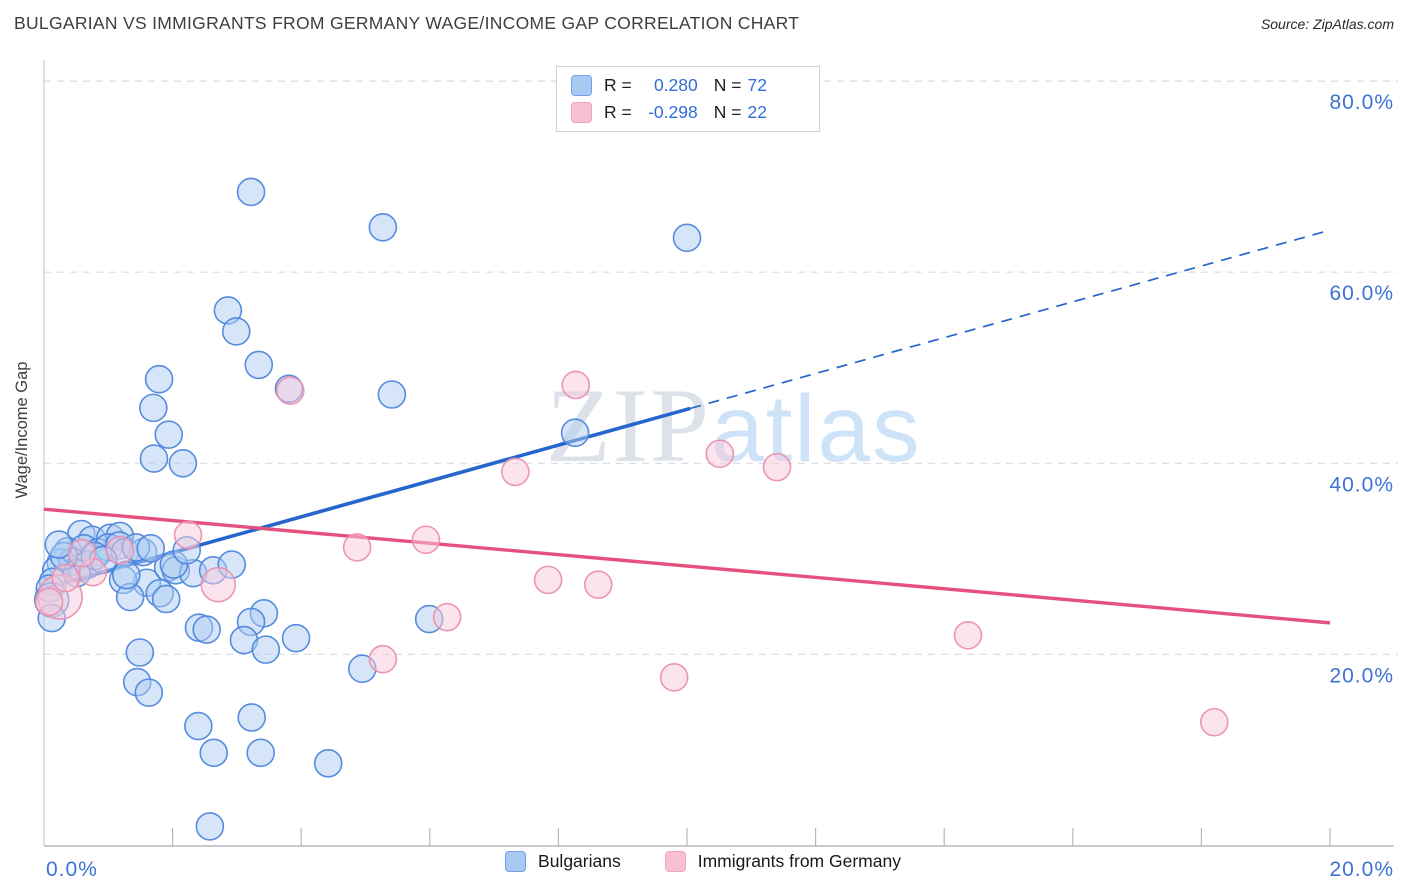  Describe the element at coordinates (734, 425) in the screenshot. I see `svg-text: ZIPatlas` at that location.